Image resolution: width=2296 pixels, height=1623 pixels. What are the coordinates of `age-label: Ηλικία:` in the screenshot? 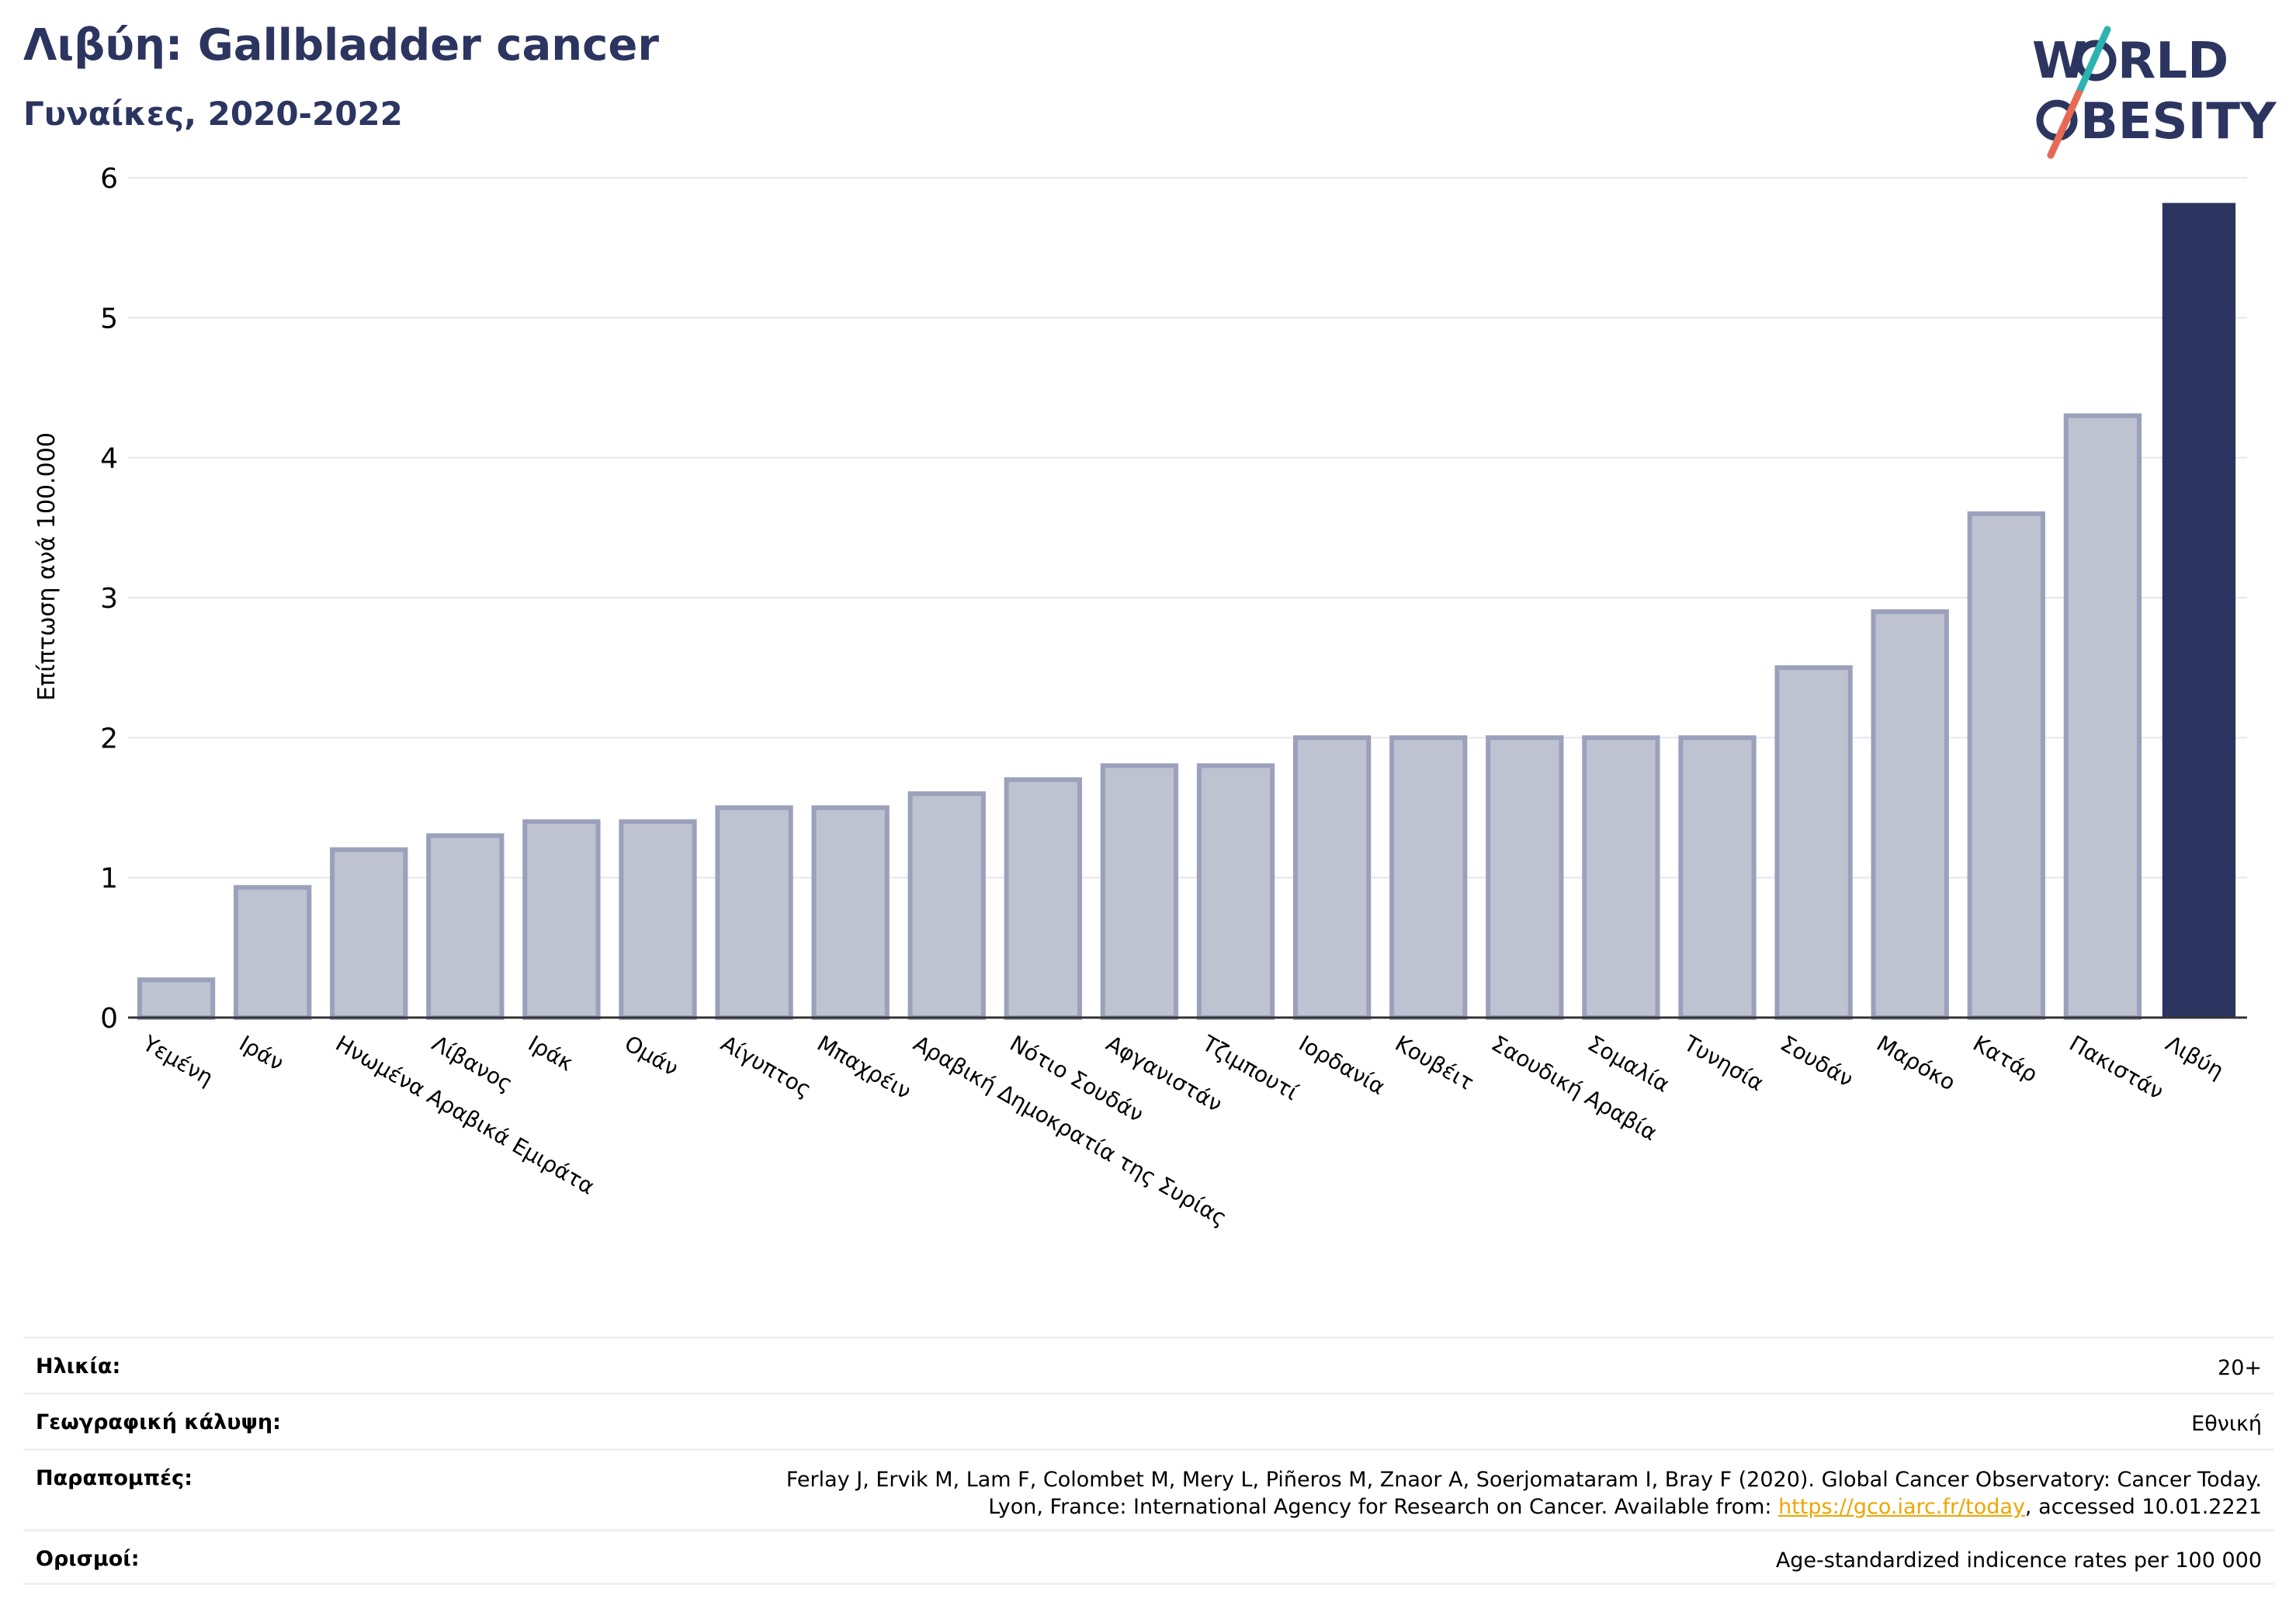 It's located at (78, 1366).